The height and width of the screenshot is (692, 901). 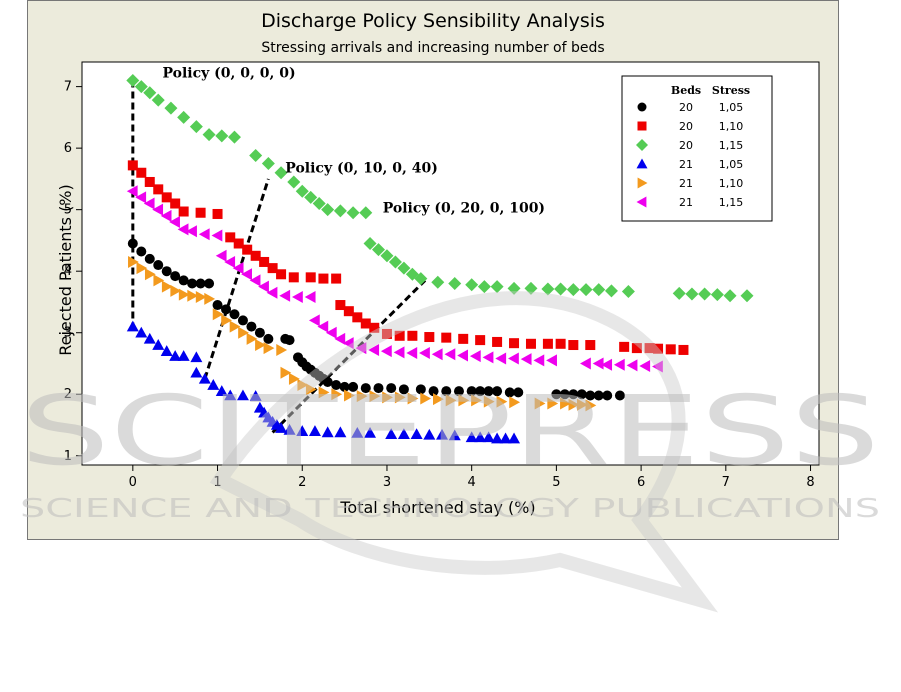 I want to click on legend-header-beds: Beds, so click(x=686, y=90).